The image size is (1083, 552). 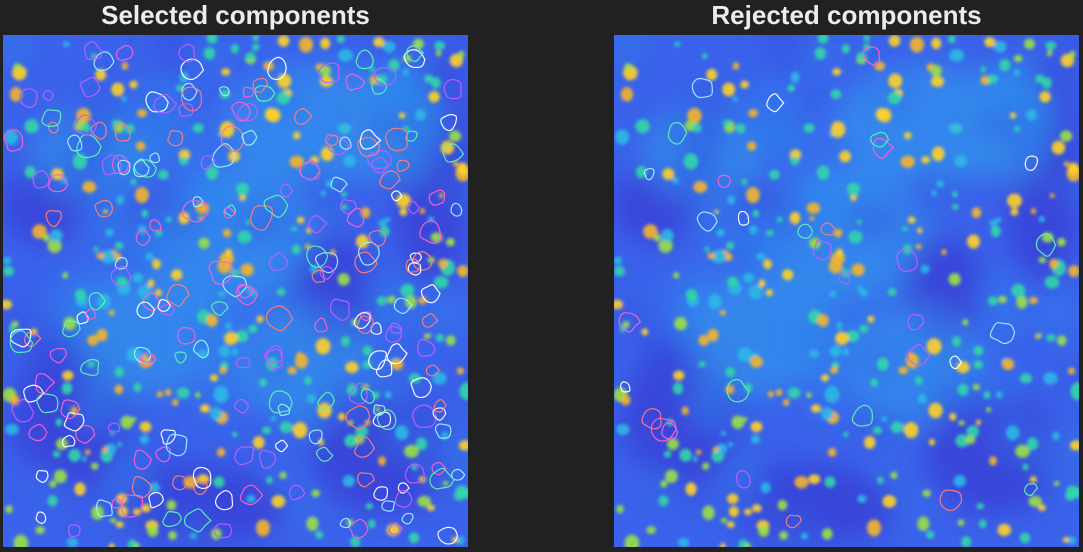 I want to click on selected-panel-title: Selected components, so click(x=235, y=16).